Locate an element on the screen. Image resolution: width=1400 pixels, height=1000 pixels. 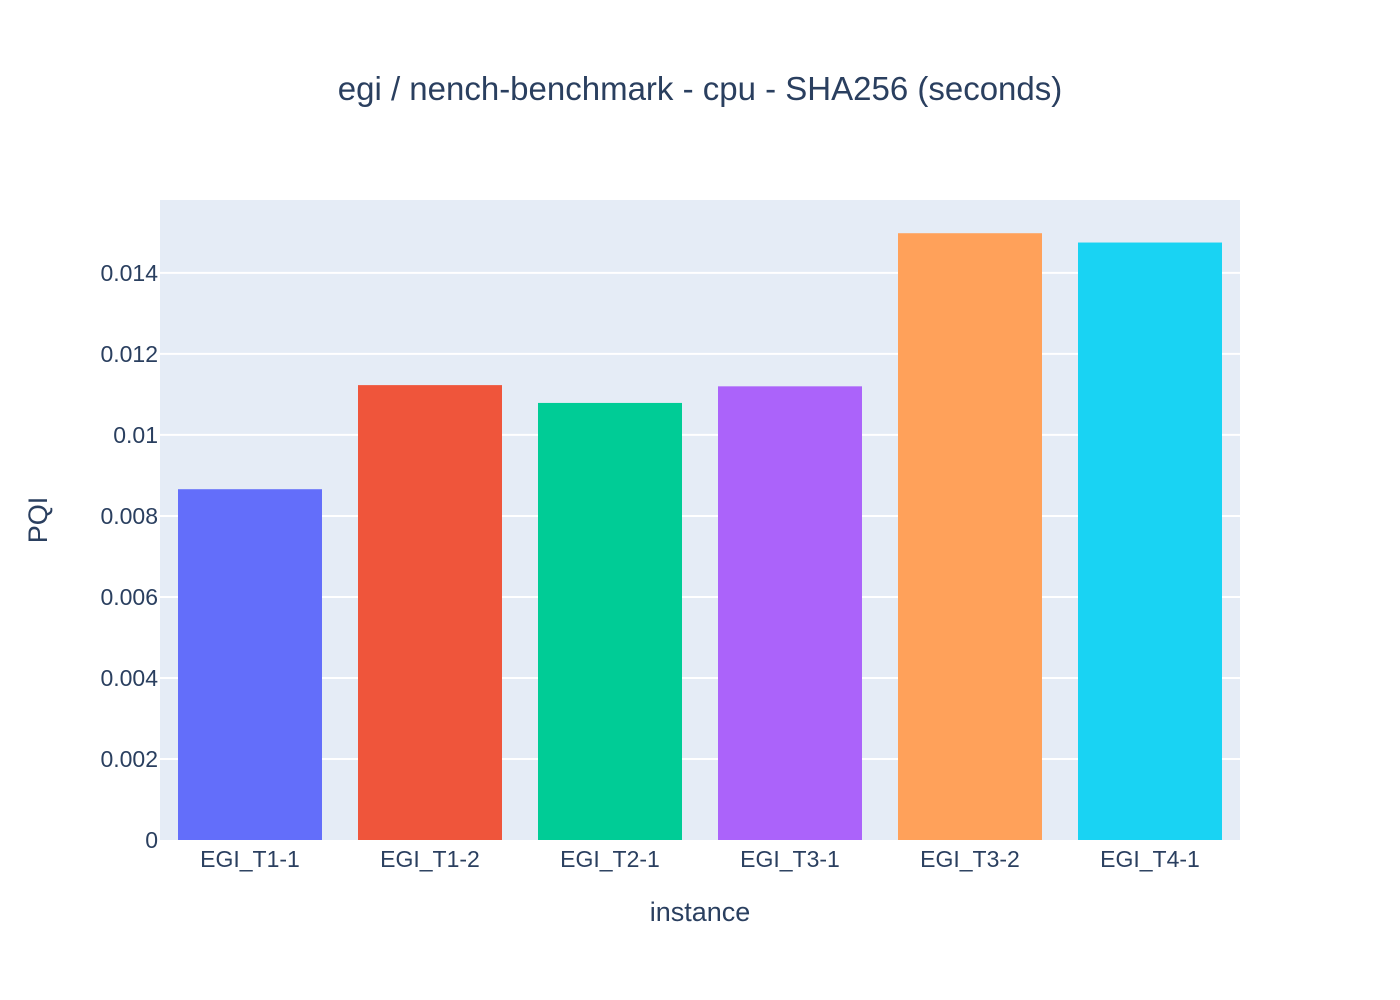
y-tick-label: 0.008 is located at coordinates (129, 516).